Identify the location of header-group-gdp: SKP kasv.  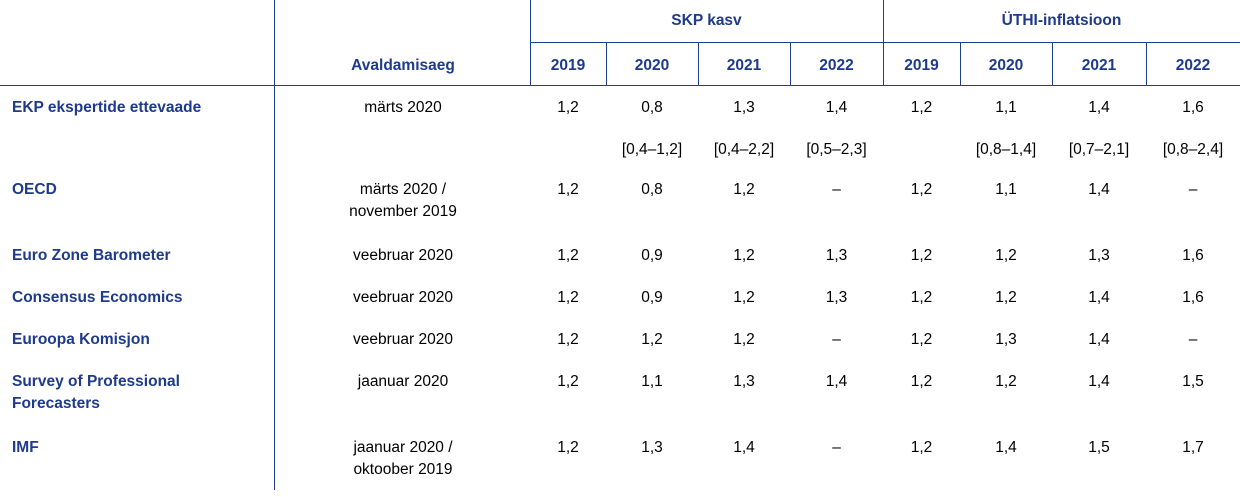
(706, 20).